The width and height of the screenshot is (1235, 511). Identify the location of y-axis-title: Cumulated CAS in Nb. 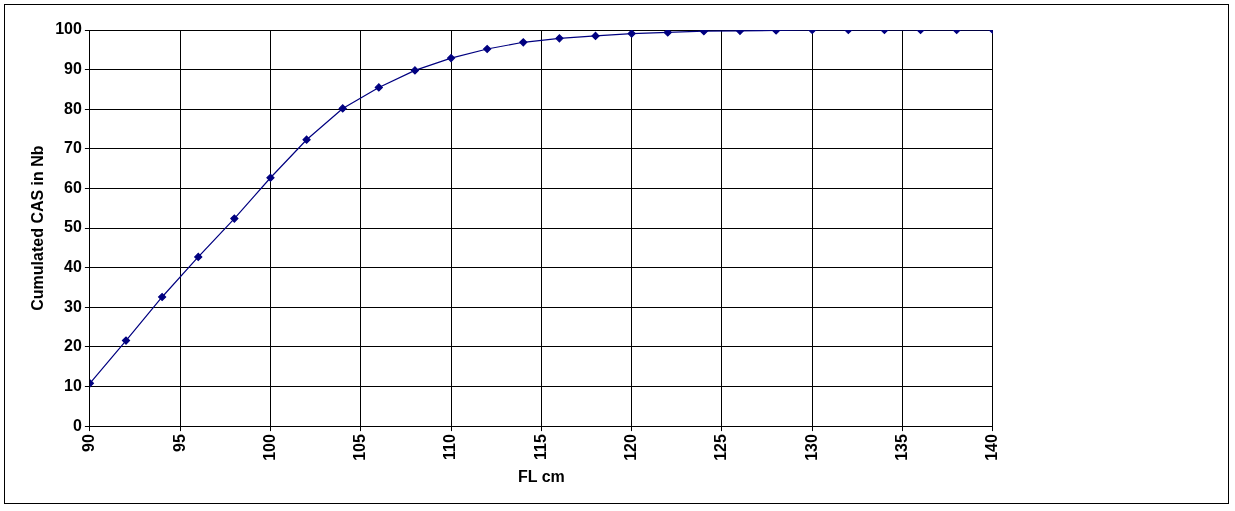
(38, 228).